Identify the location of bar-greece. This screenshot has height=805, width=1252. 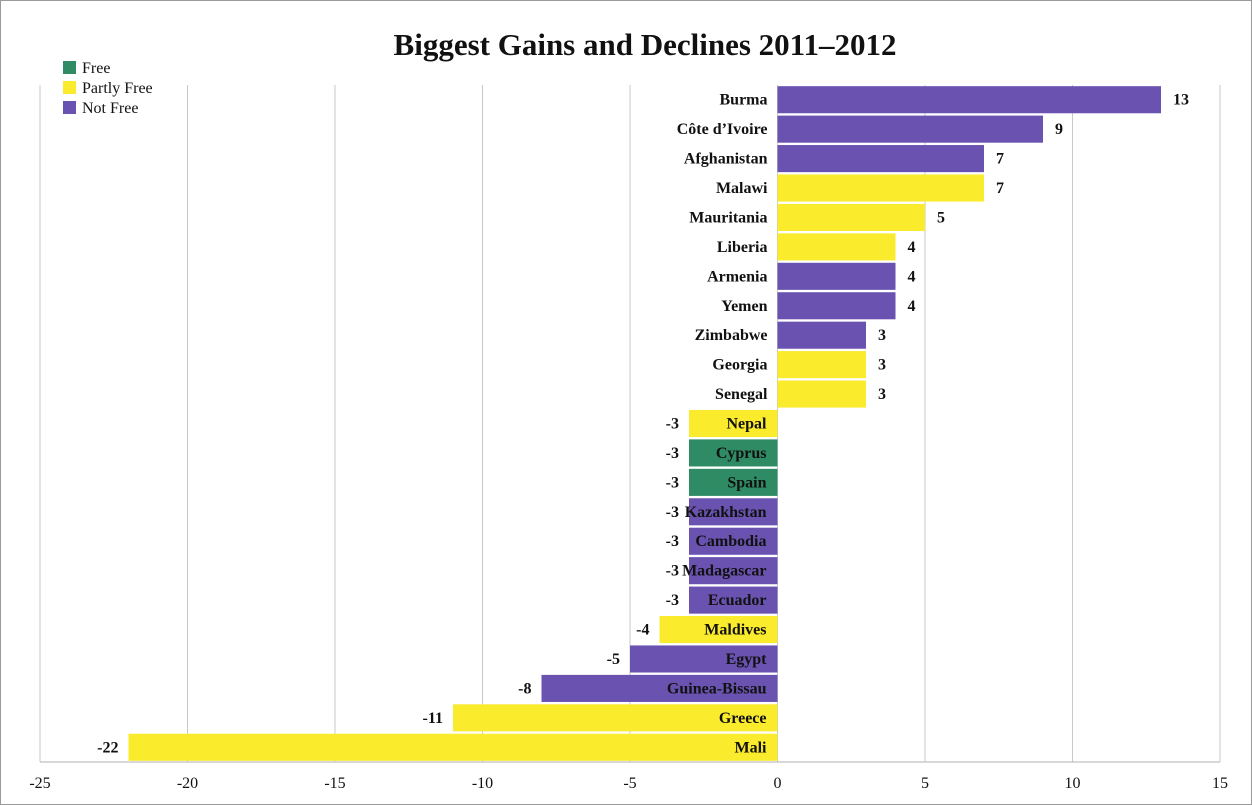
(615, 718).